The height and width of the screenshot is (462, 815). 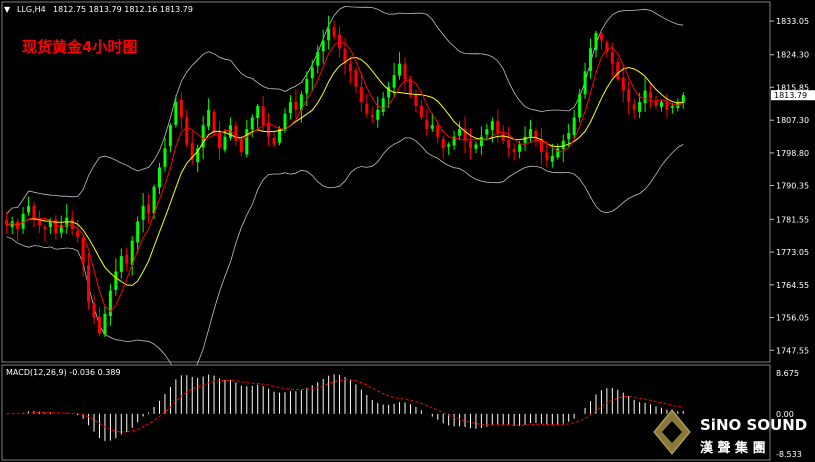 I want to click on macd-signal-line, so click(x=345, y=406).